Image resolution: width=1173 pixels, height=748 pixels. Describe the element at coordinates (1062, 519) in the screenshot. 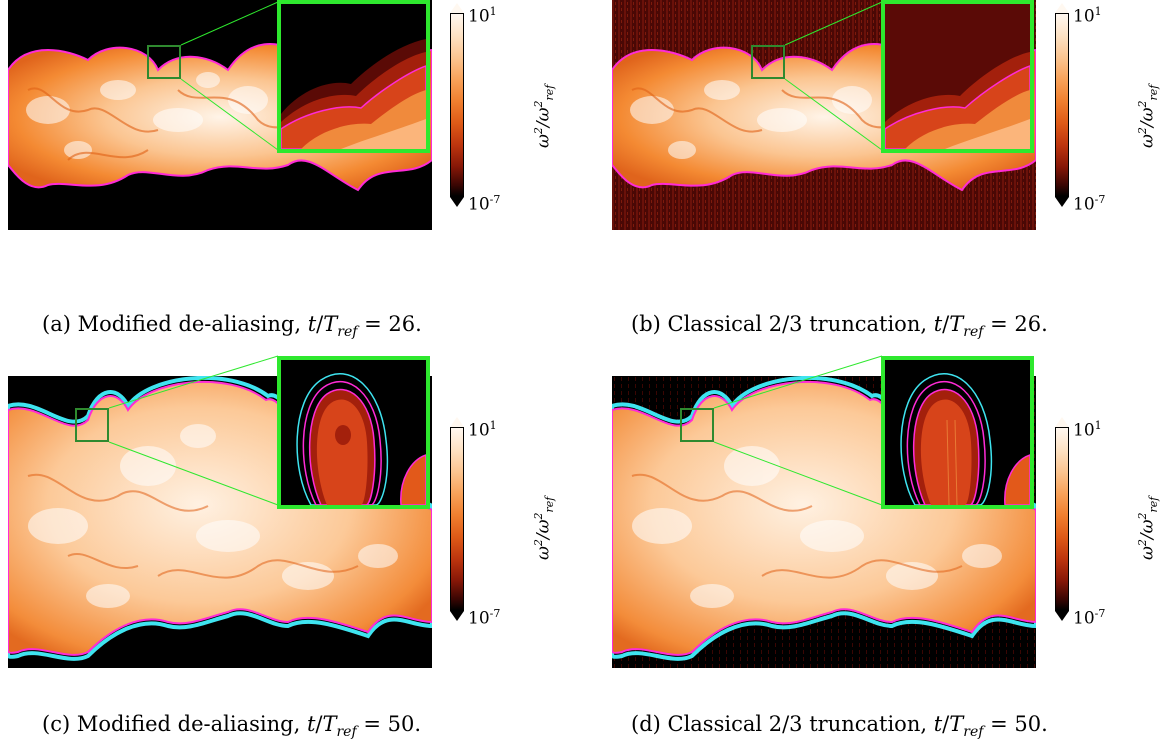

I see `colorbar-d` at that location.